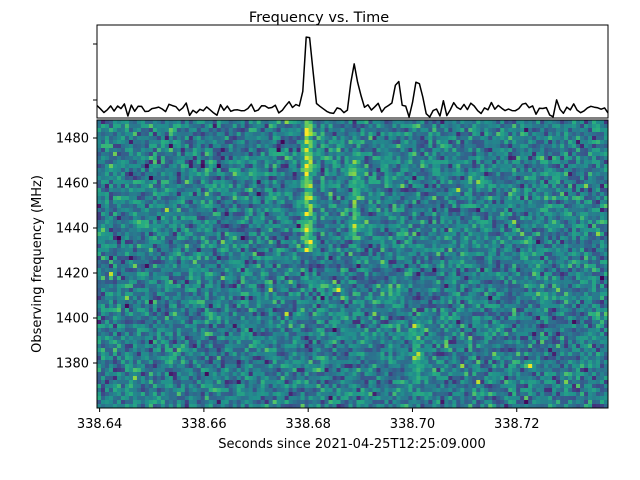  Describe the element at coordinates (517, 424) in the screenshot. I see `x-tick-label: 338.72` at that location.